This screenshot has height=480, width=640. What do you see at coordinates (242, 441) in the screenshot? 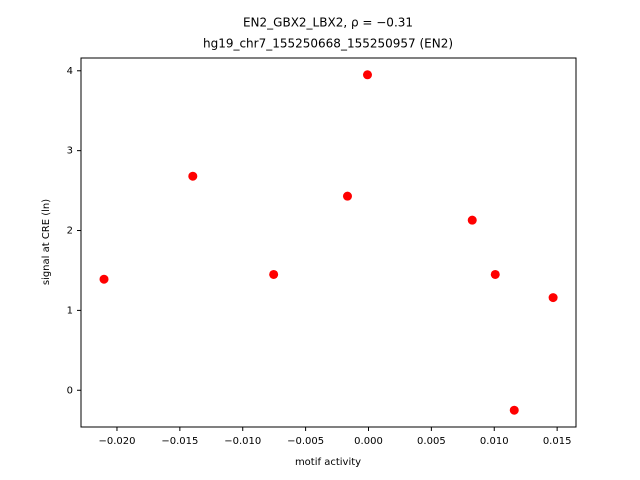
I see `x-tick-label: −0.010` at bounding box center [242, 441].